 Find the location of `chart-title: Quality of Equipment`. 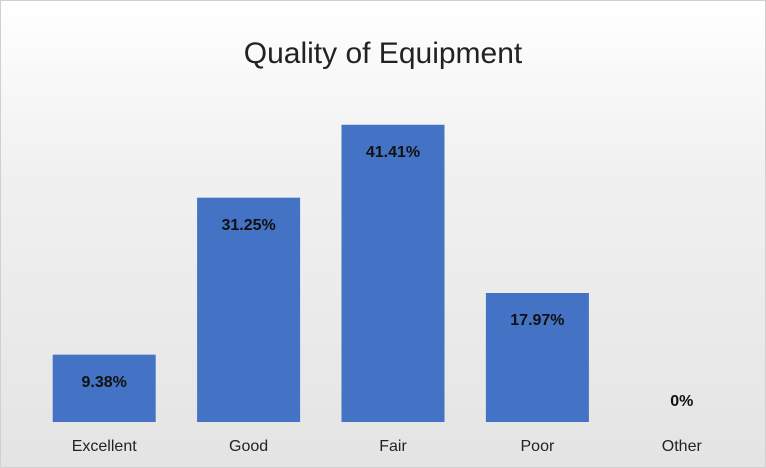

chart-title: Quality of Equipment is located at coordinates (383, 53).